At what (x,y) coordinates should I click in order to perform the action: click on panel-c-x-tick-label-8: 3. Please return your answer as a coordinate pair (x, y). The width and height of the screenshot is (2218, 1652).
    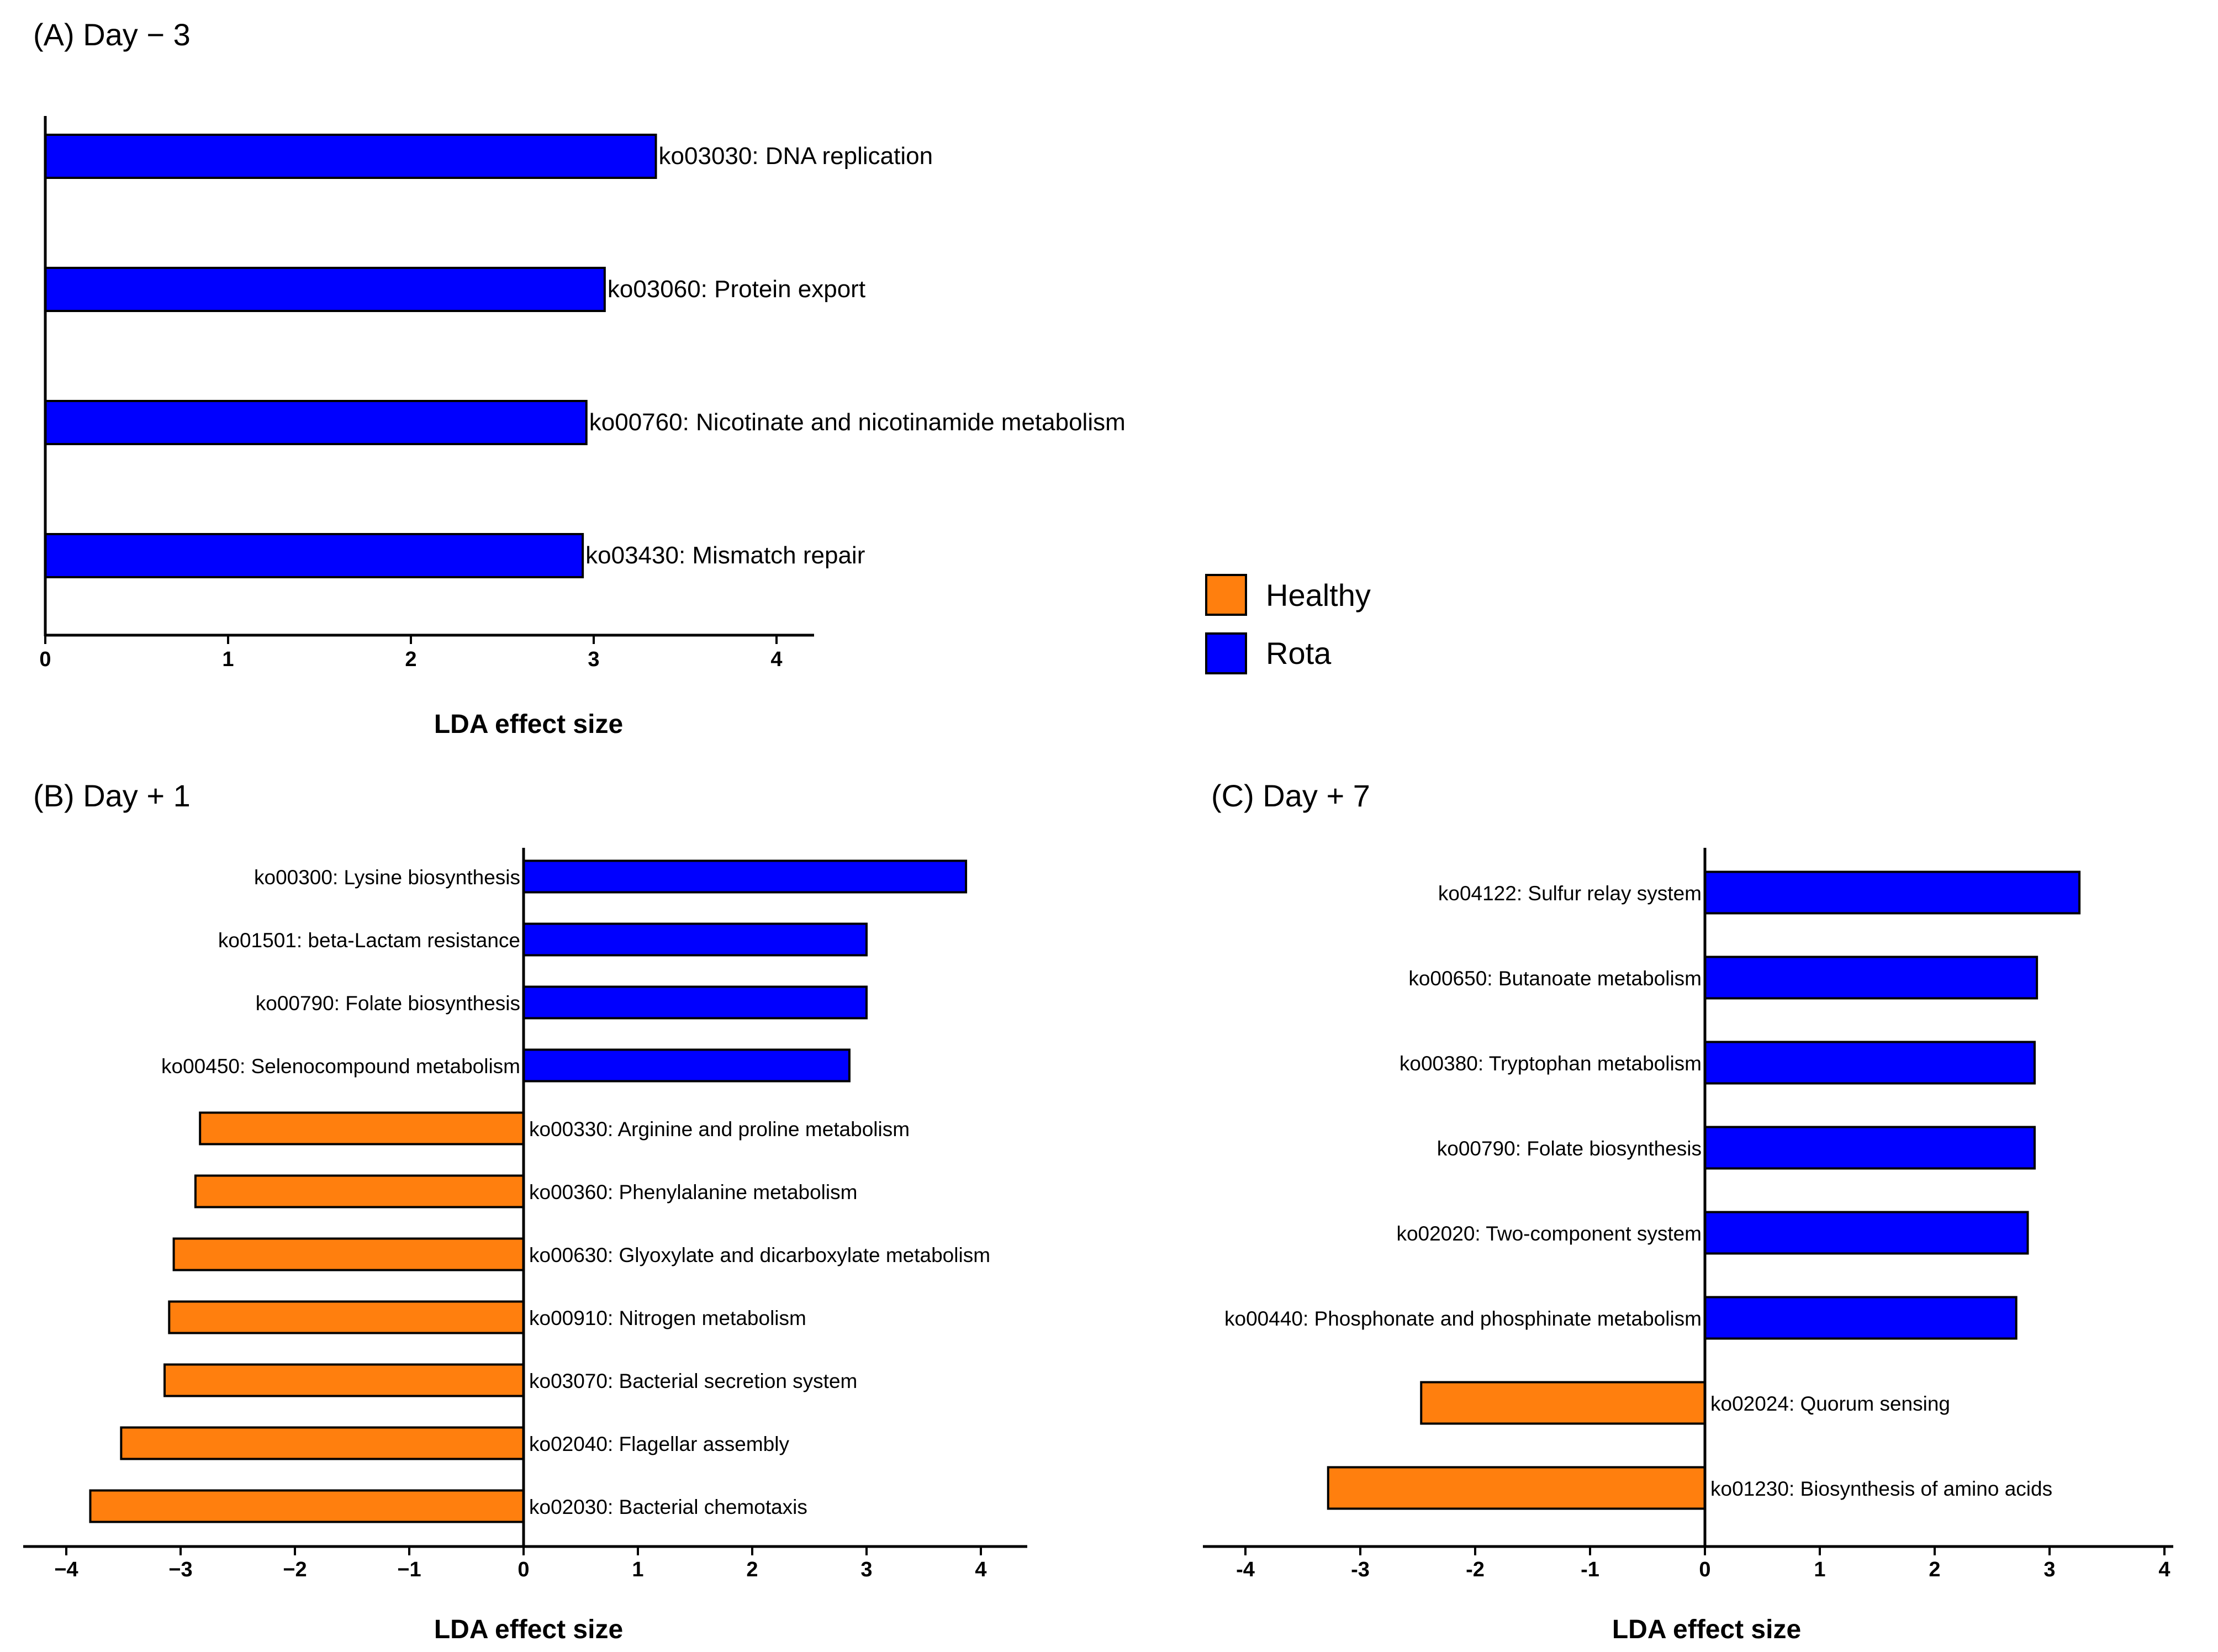
    Looking at the image, I should click on (2049, 1569).